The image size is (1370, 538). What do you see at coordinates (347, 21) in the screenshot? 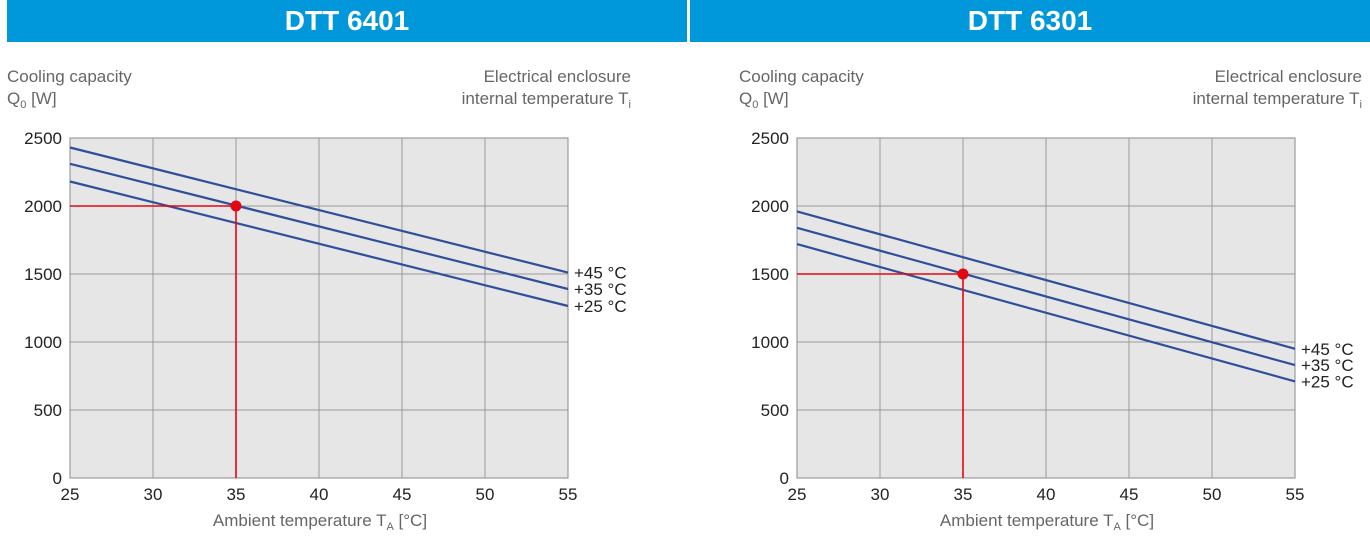
I see `chart-title: DTT 6401` at bounding box center [347, 21].